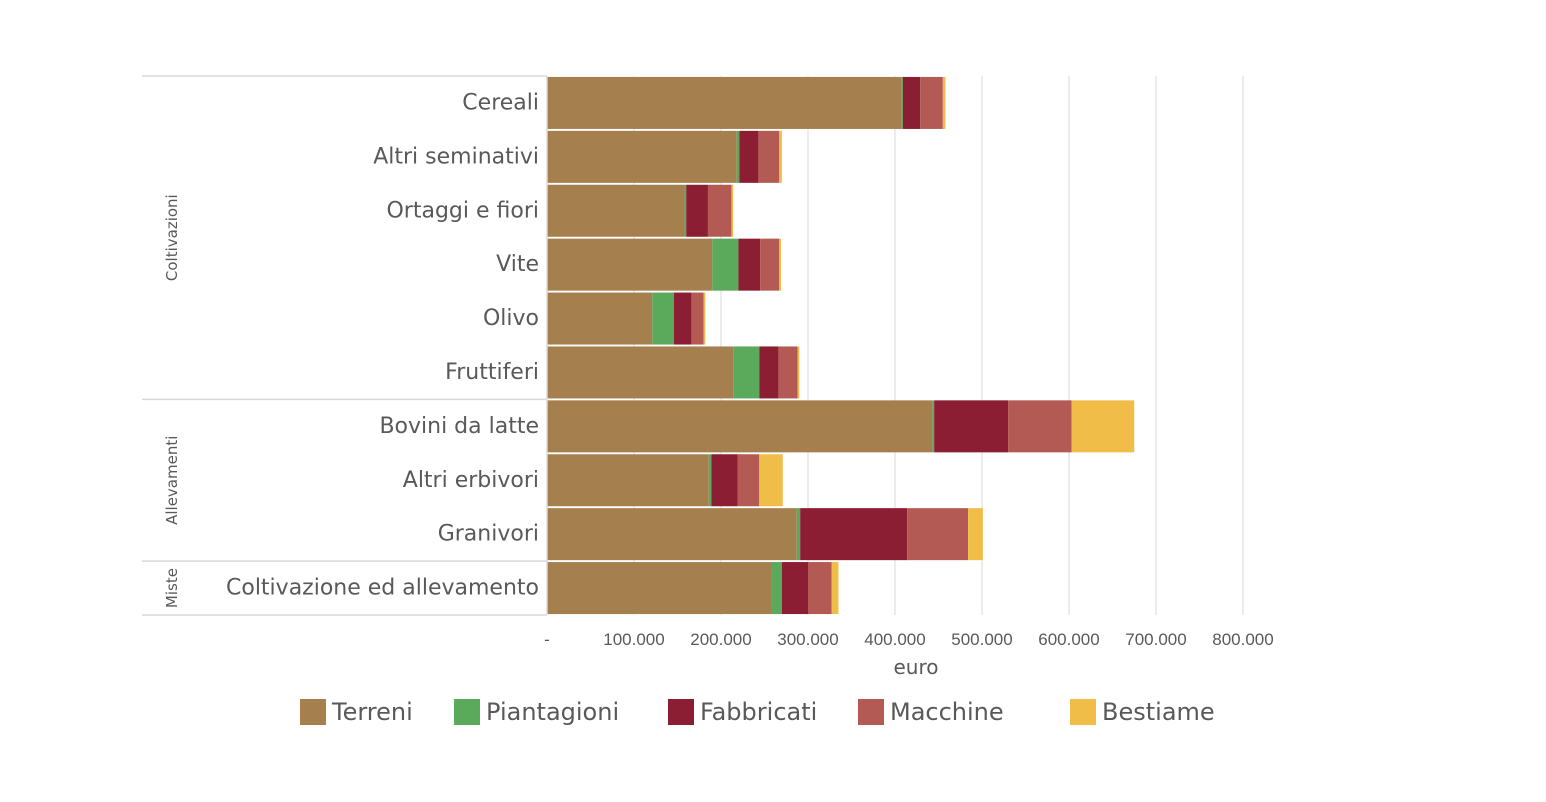 This screenshot has width=1546, height=802. What do you see at coordinates (902, 102) in the screenshot?
I see `bar-cereali-piantagioni` at bounding box center [902, 102].